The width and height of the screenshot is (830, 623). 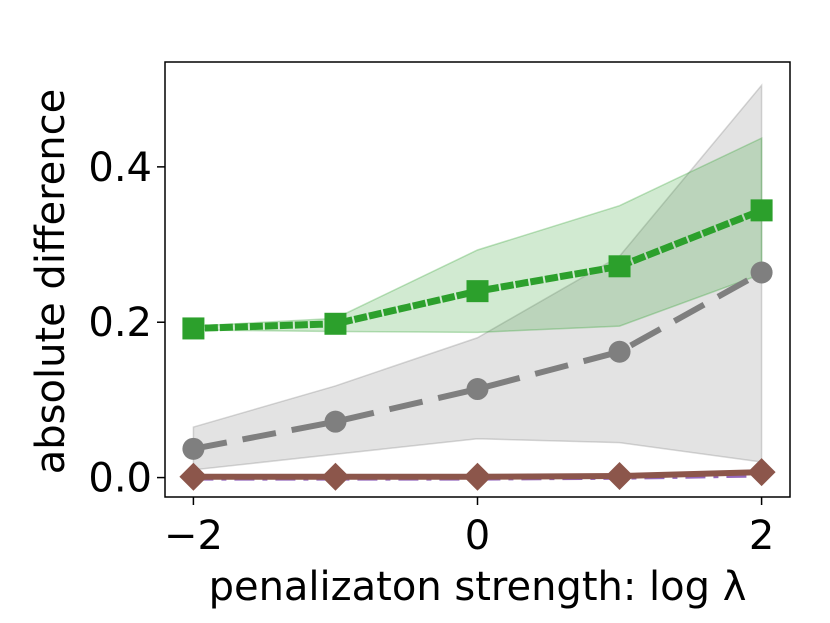 I want to click on x-tick-label: 2, so click(x=761, y=536).